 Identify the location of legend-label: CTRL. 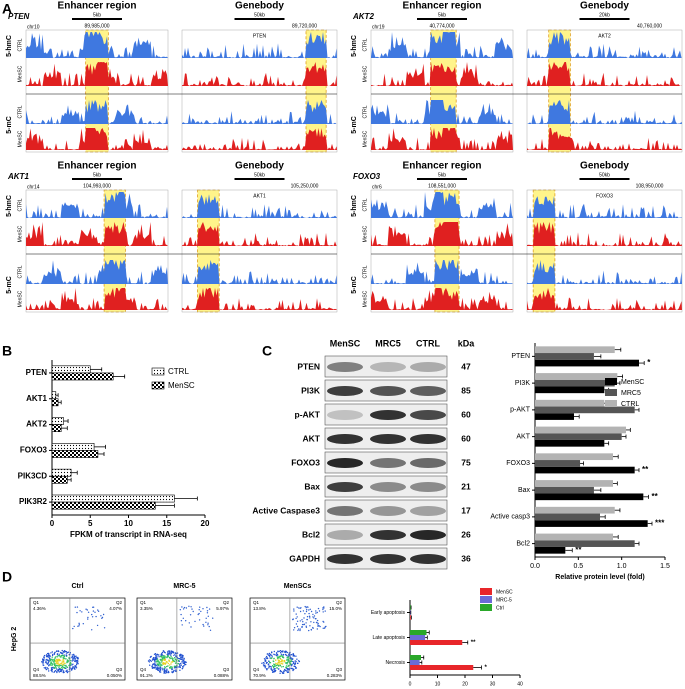
(178, 371).